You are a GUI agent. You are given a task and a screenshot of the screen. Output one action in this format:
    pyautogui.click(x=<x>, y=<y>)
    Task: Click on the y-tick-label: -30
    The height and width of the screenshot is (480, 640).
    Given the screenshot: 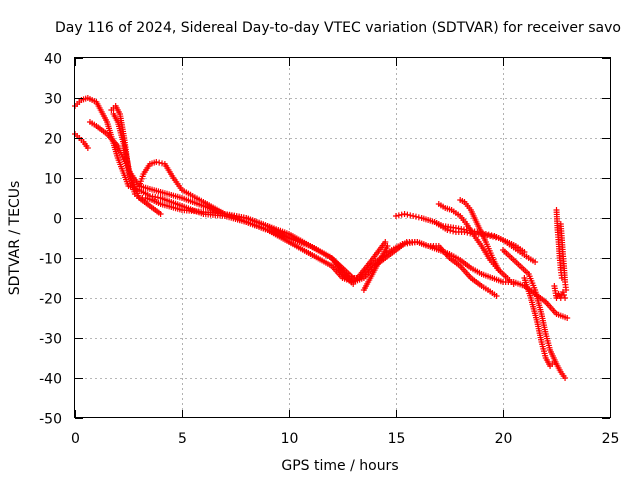 What is the action you would take?
    pyautogui.click(x=50, y=340)
    